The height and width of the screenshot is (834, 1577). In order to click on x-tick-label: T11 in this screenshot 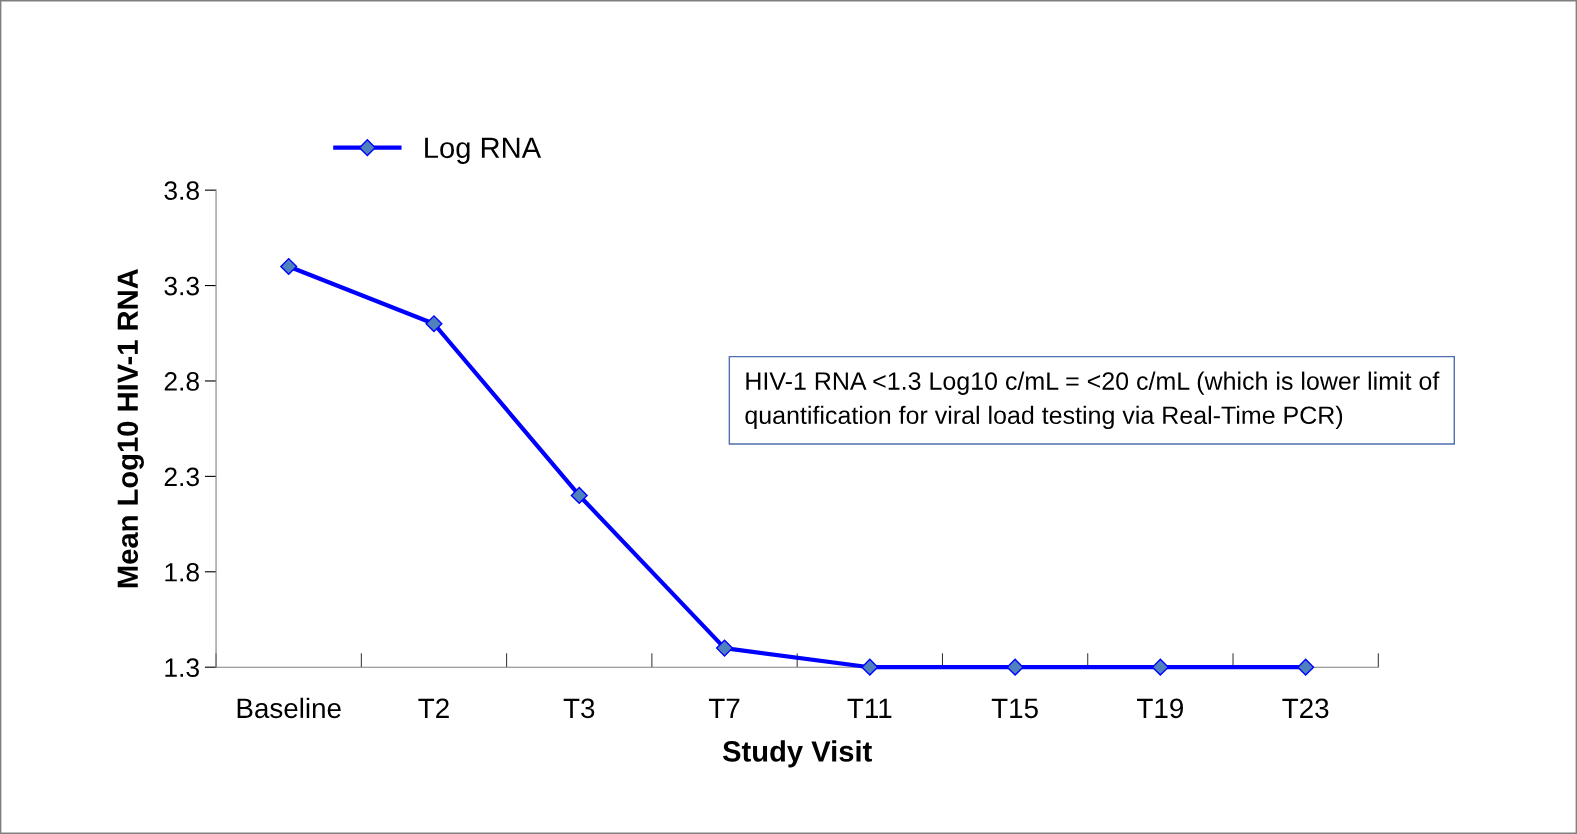, I will do `click(869, 708)`.